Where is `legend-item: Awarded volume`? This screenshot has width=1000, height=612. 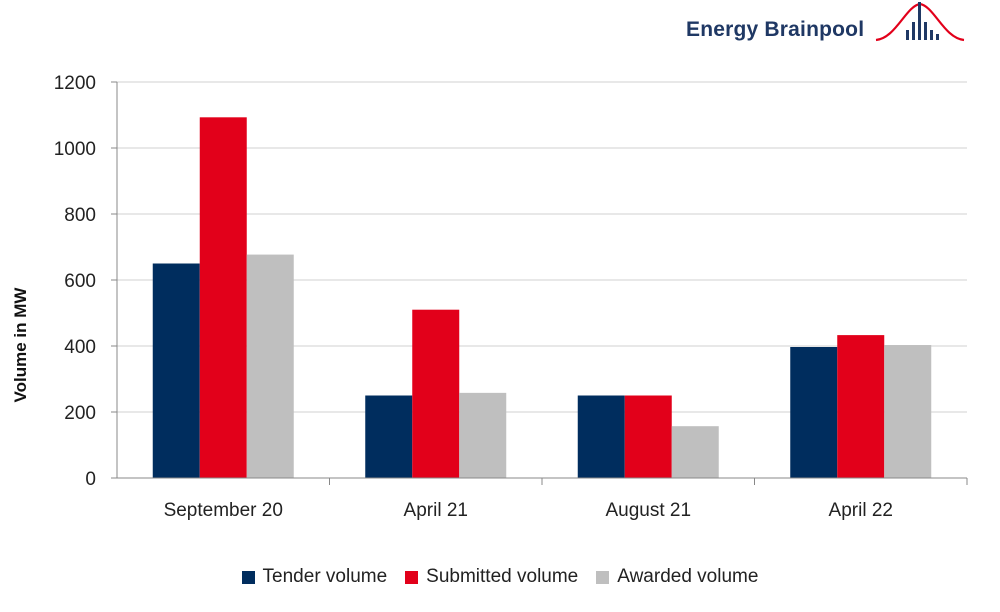 legend-item: Awarded volume is located at coordinates (677, 577).